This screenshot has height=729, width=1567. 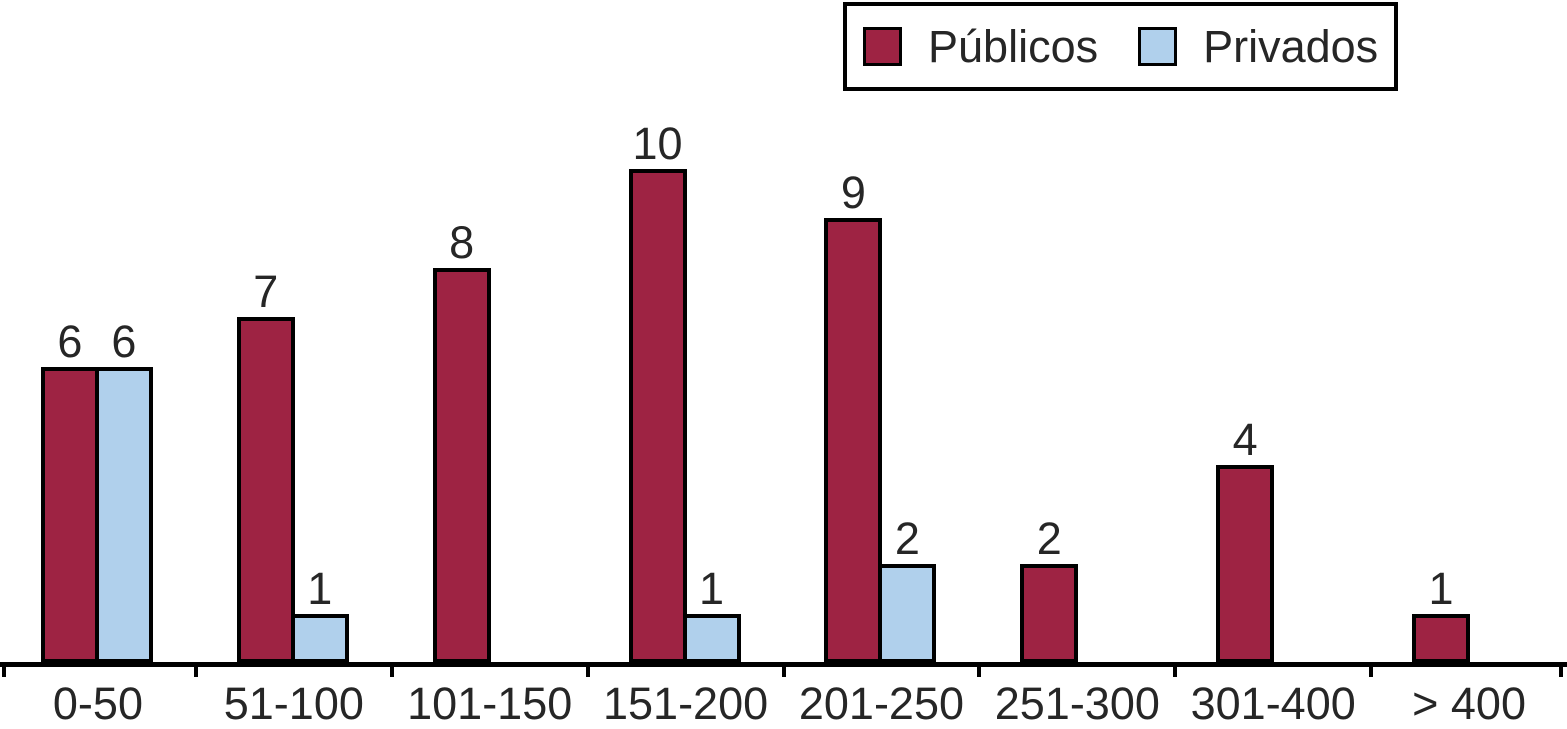 I want to click on x-category-label-251-300: 251-300, so click(x=1077, y=703).